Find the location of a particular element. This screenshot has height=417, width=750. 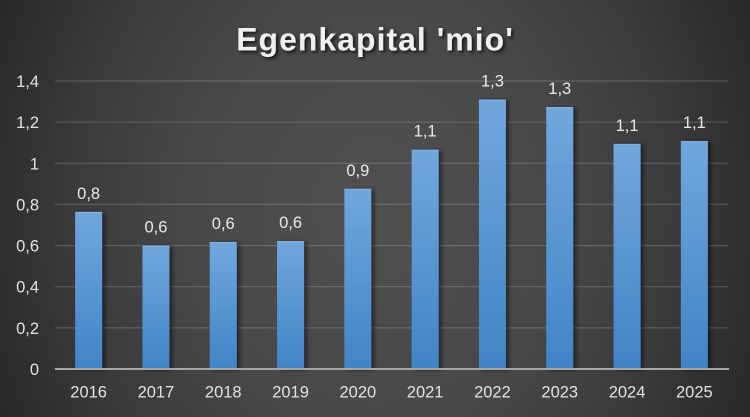

svg-text: 2025 is located at coordinates (694, 393).